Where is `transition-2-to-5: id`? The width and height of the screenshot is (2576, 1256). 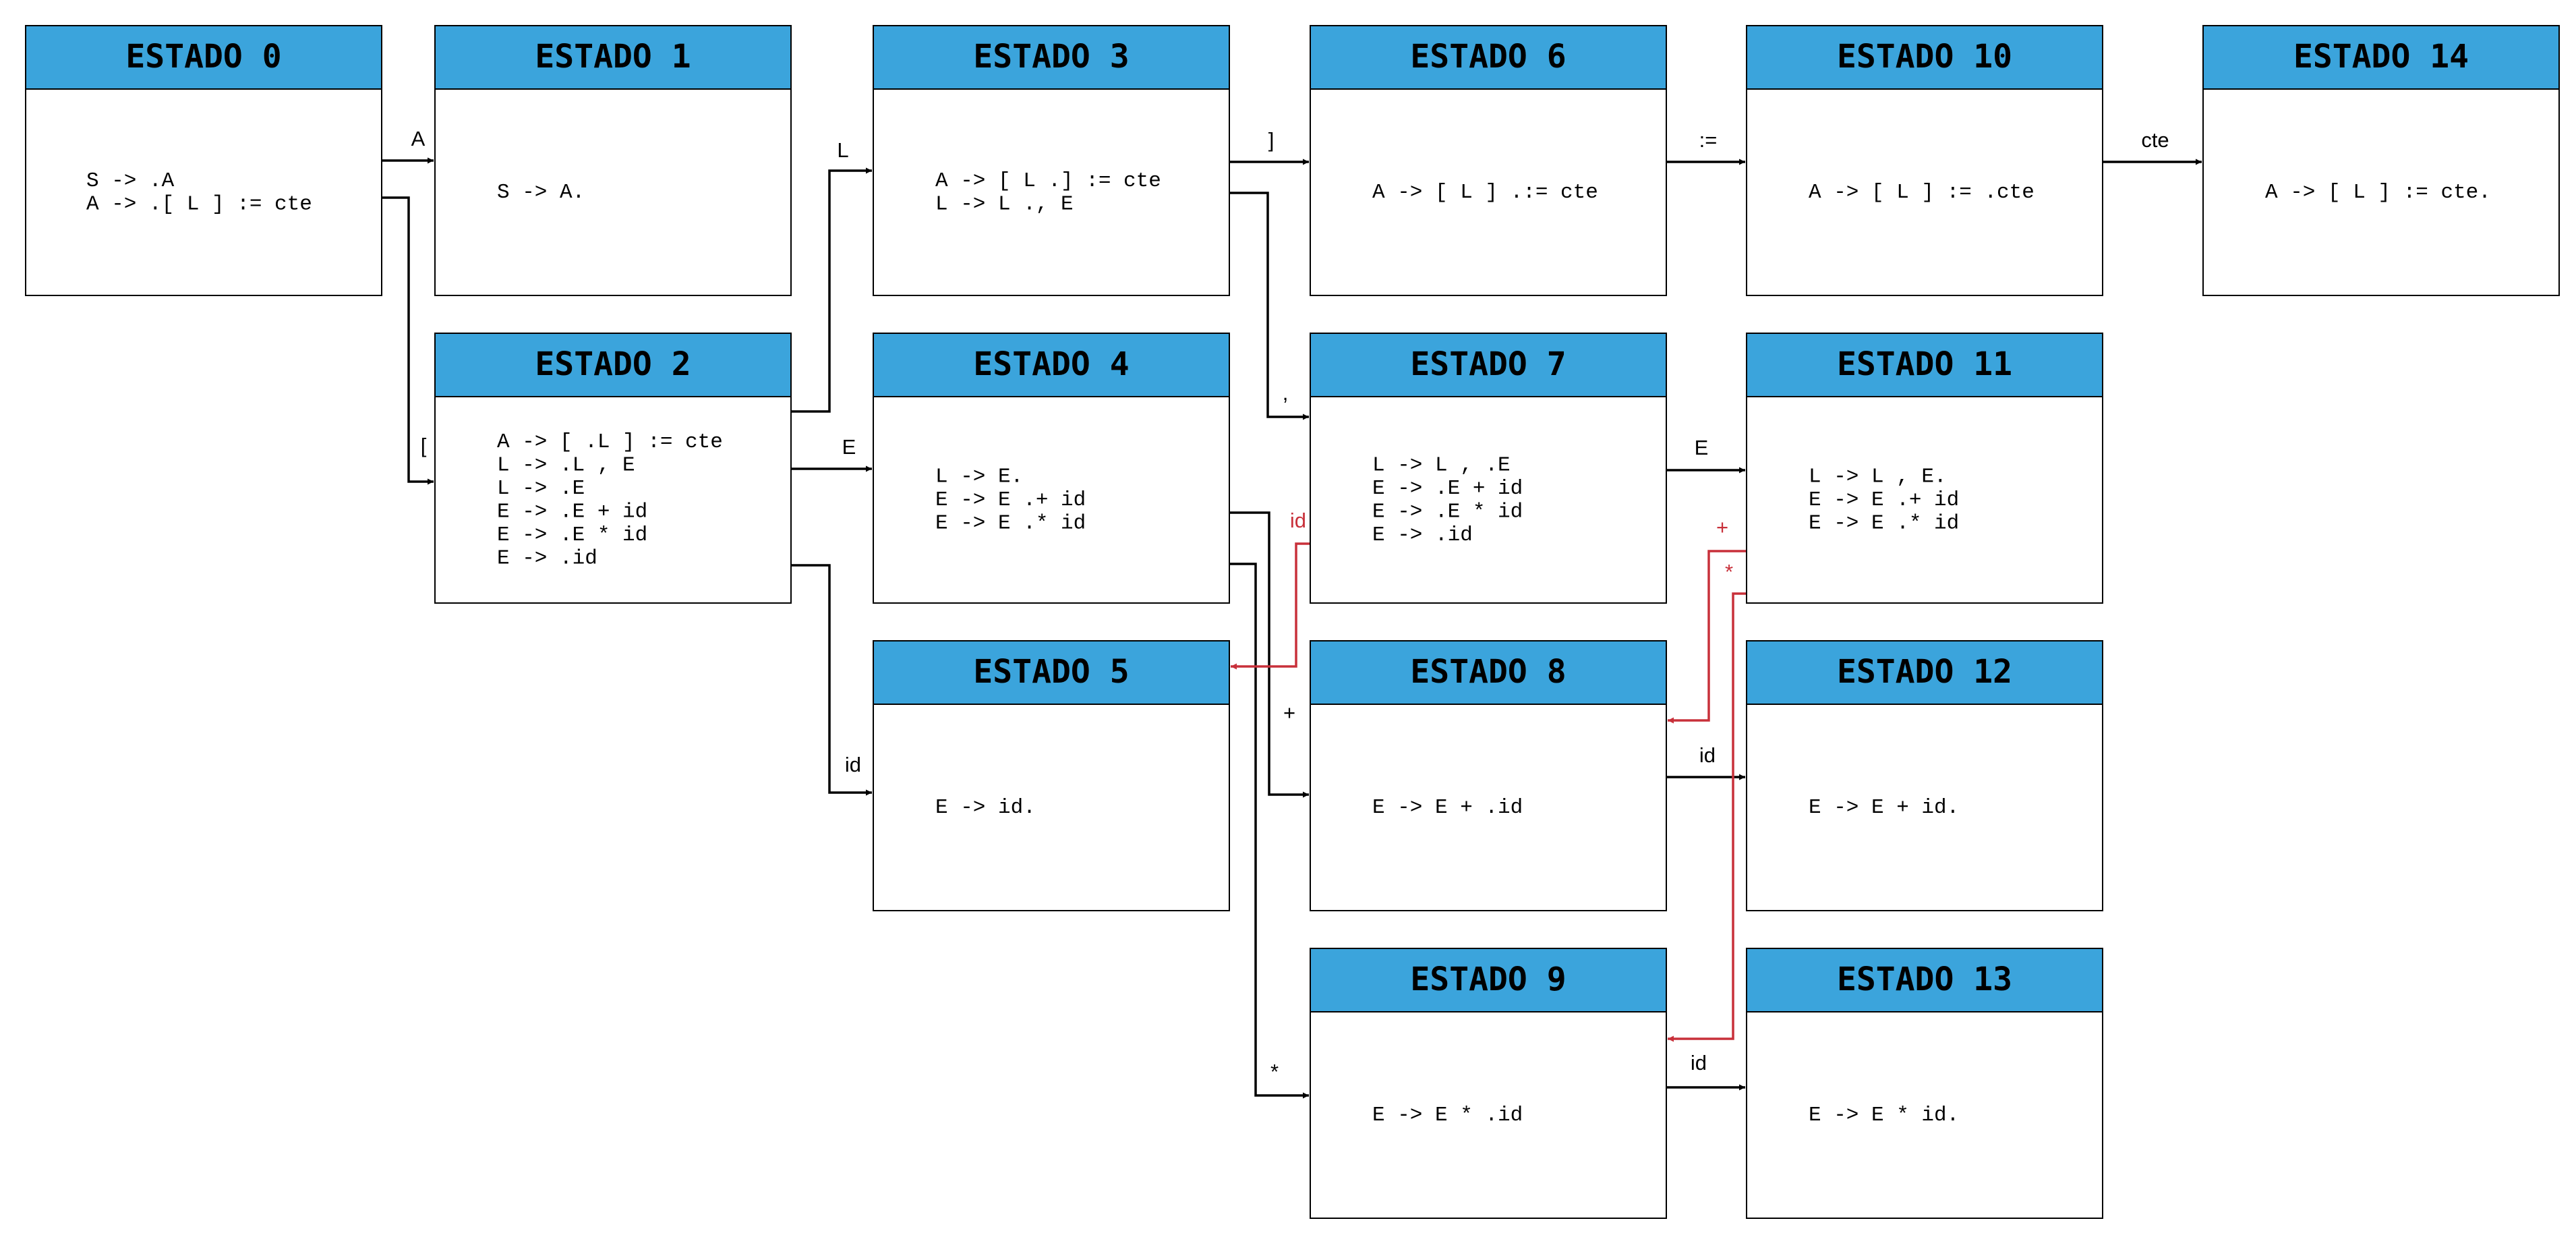
transition-2-to-5: id is located at coordinates (831, 680).